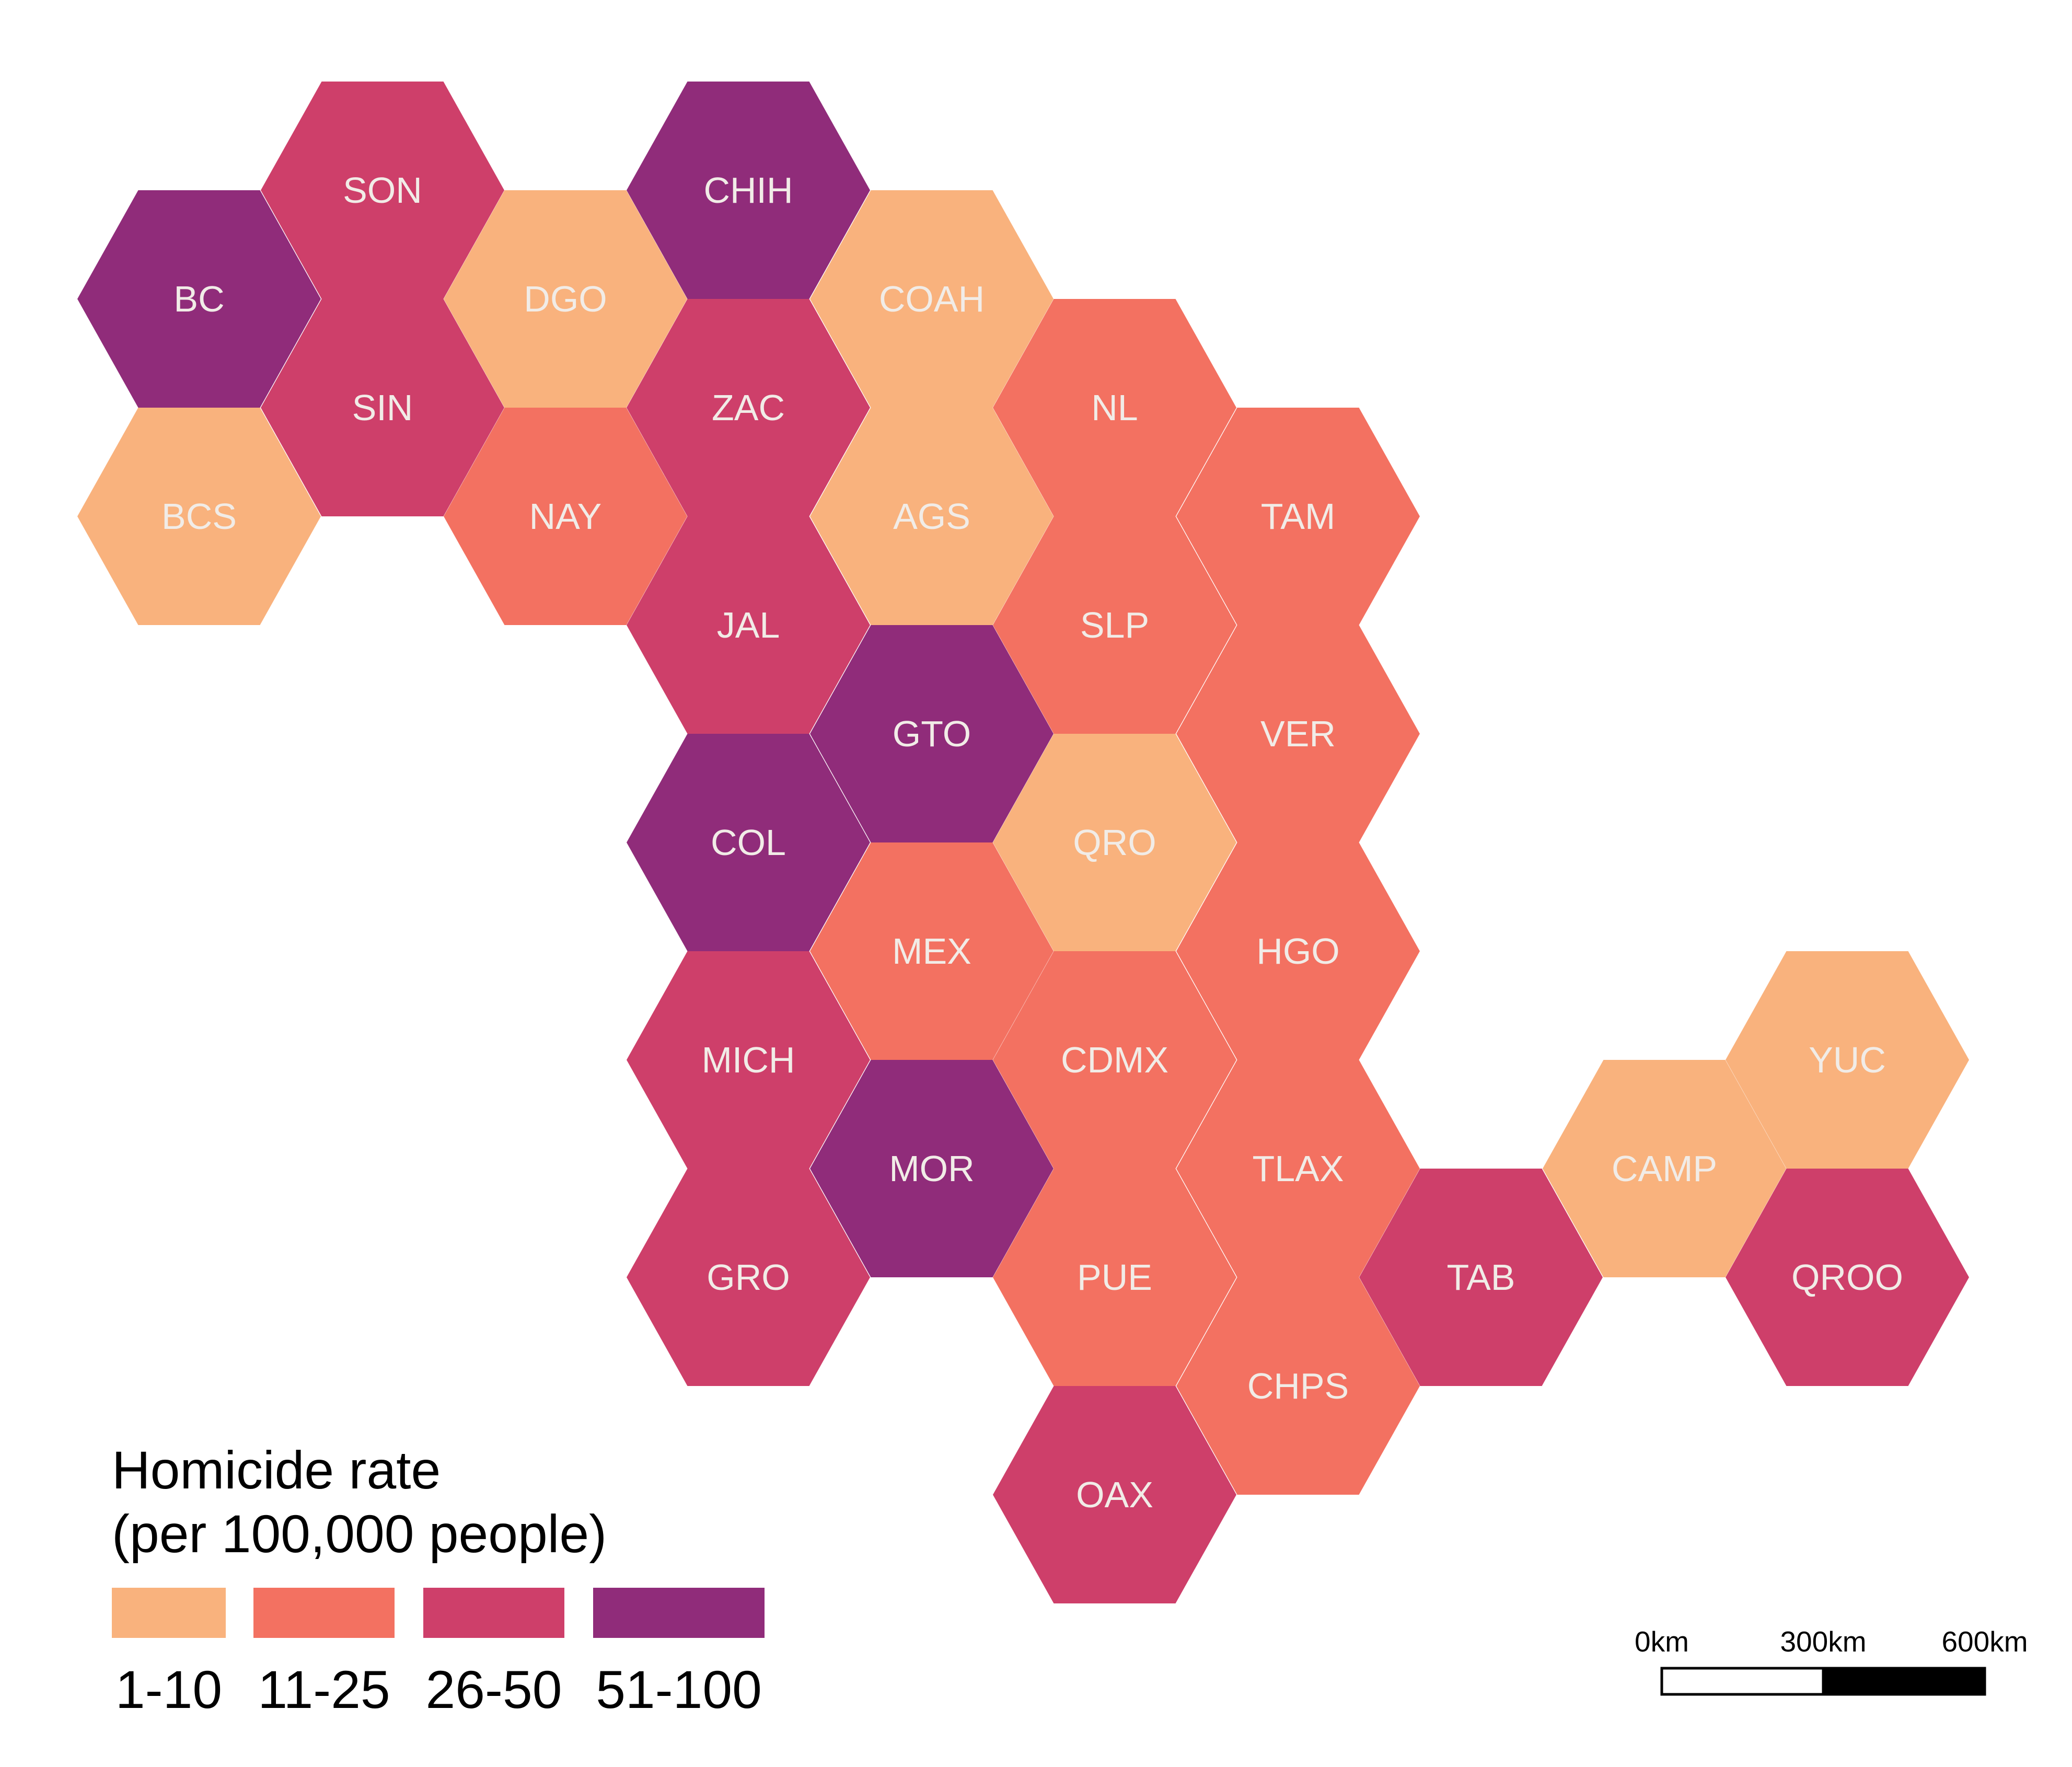 Image resolution: width=2072 pixels, height=1767 pixels. I want to click on state-label: GTO, so click(932, 733).